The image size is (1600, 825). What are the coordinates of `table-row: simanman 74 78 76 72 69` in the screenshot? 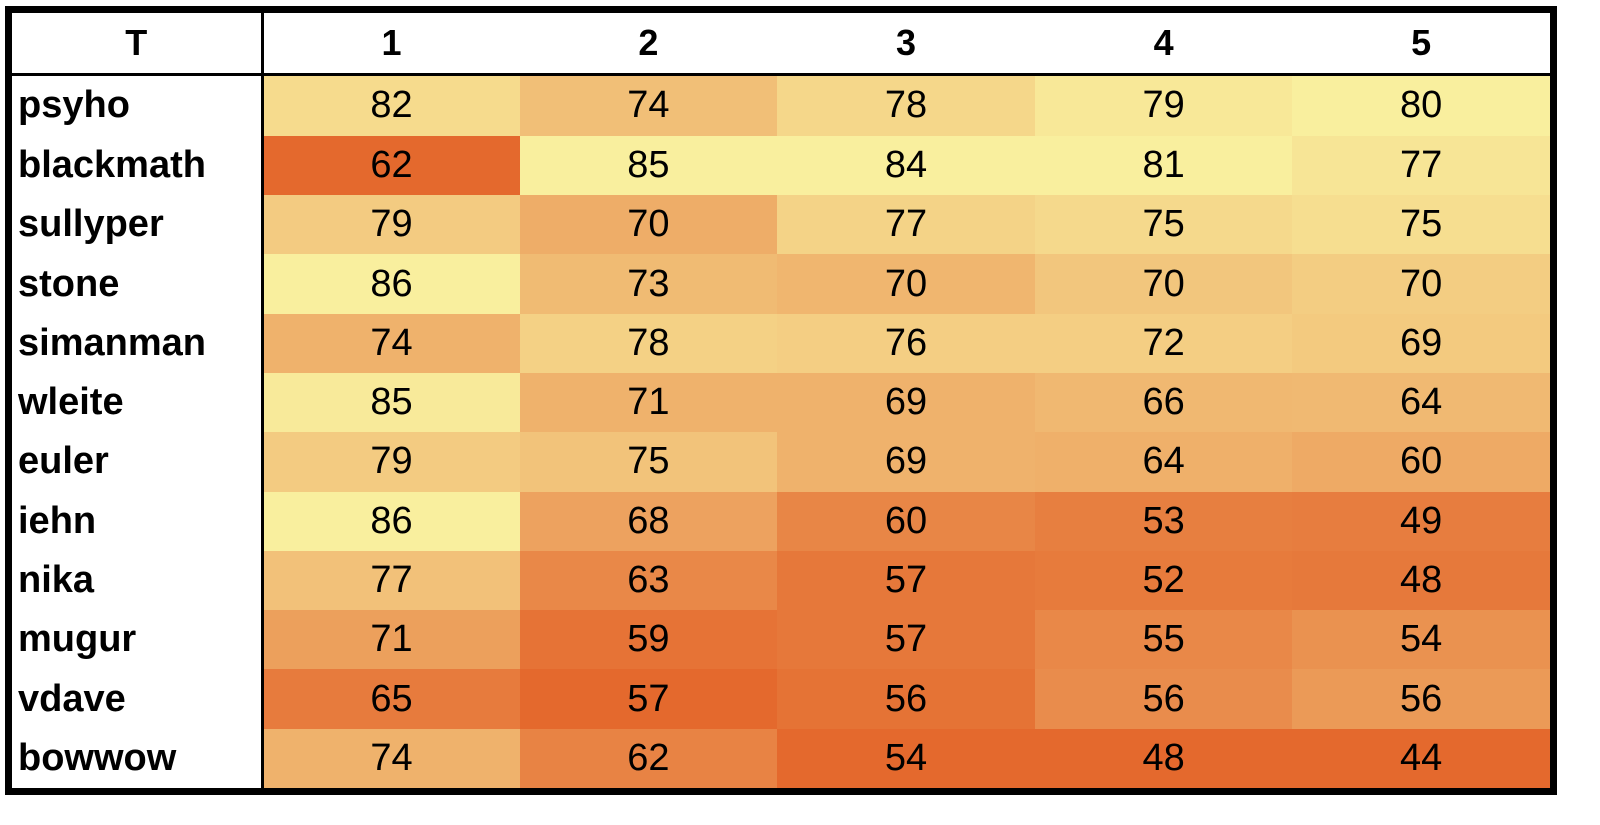 It's located at (781, 343).